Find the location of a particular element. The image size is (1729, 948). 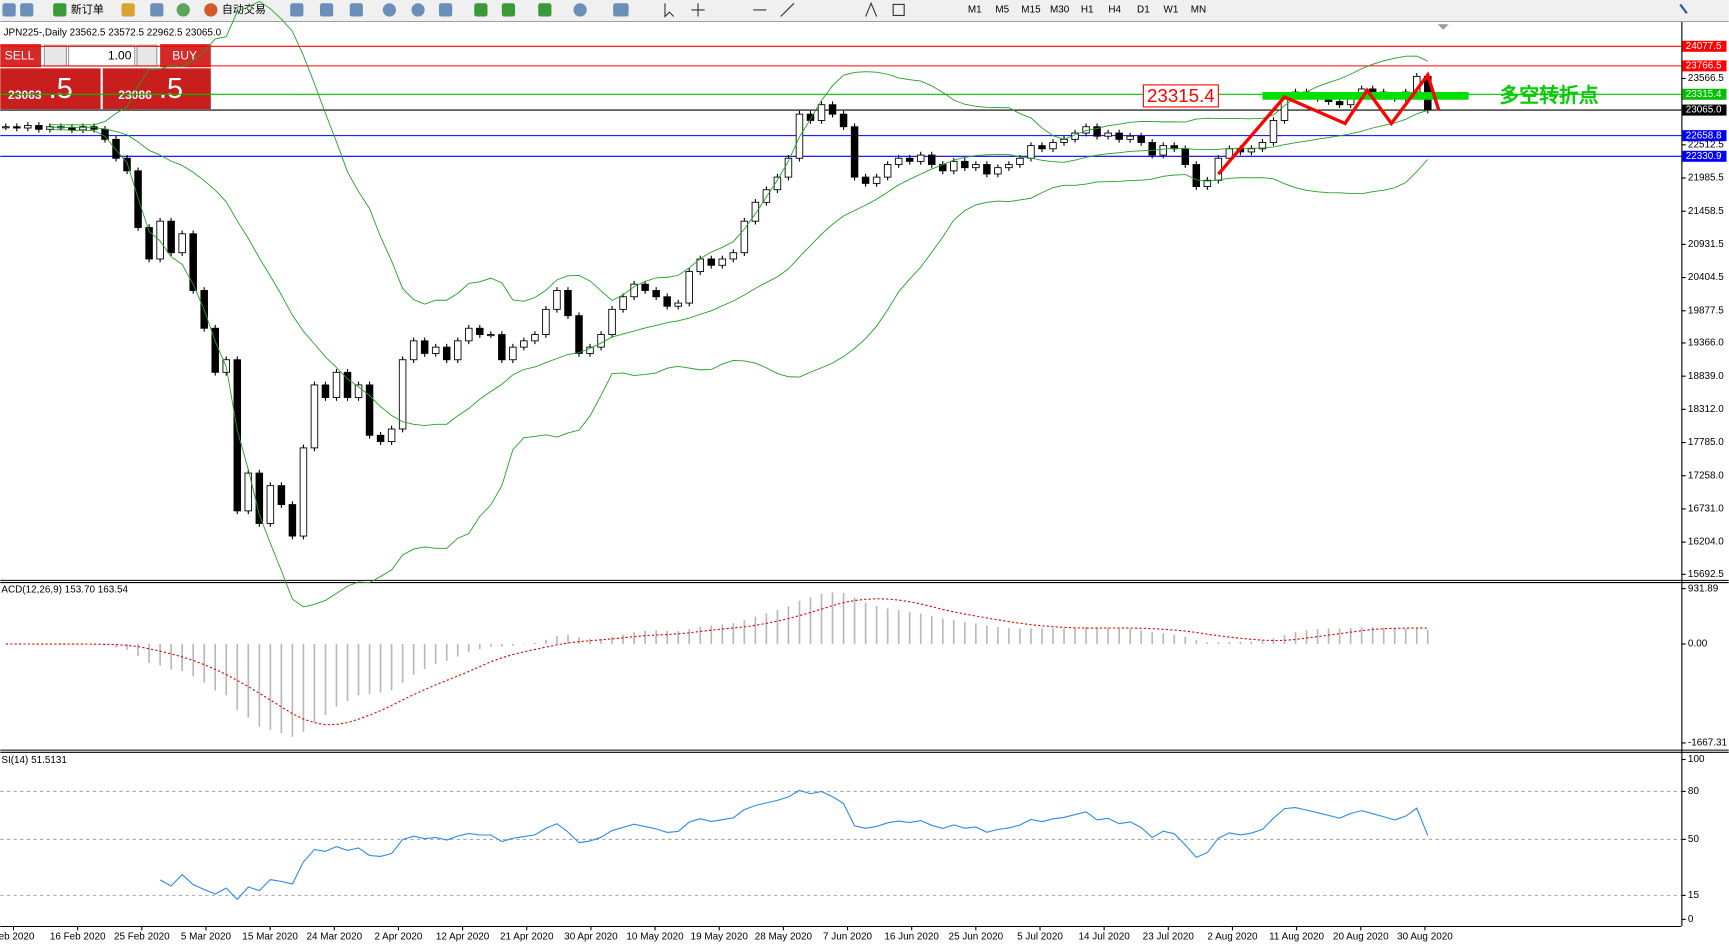

price-tag: 23315.4 is located at coordinates (1181, 95).